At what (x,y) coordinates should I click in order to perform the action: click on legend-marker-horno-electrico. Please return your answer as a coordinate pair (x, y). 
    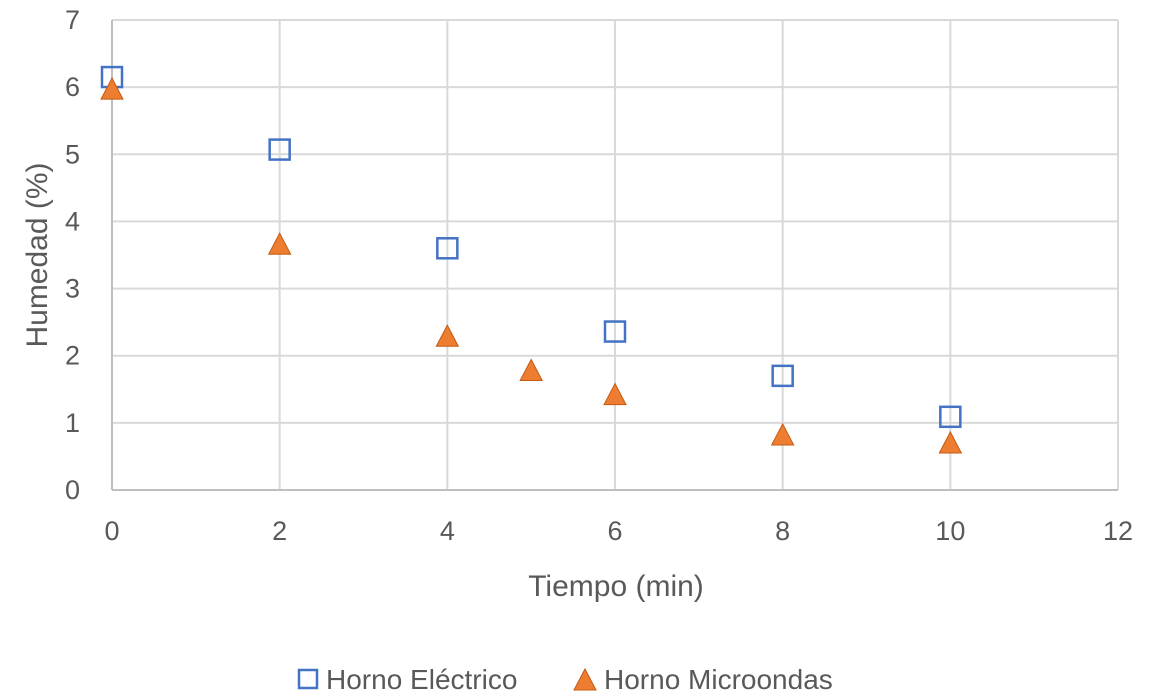
    Looking at the image, I should click on (308, 679).